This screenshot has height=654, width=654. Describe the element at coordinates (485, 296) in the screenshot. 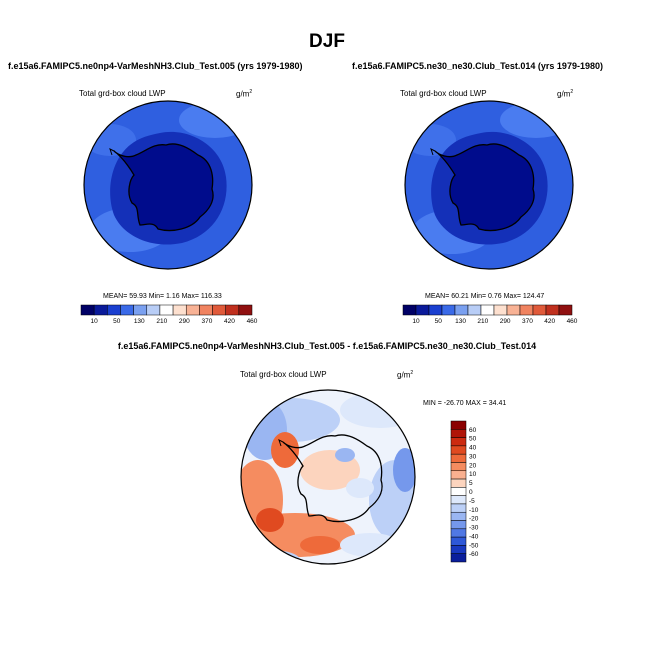

I see `stats-right: MEAN= 60.21 Min= 0.76 Max= 124.47` at that location.